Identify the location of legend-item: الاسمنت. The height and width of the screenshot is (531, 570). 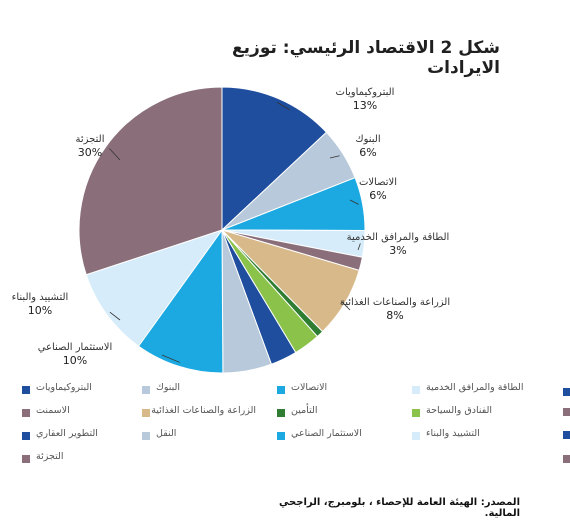
(82, 413).